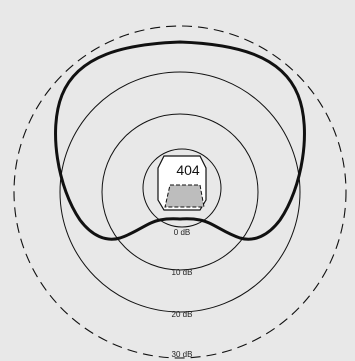  Describe the element at coordinates (182, 232) in the screenshot. I see `ring-label-0db: 0 dB` at that location.